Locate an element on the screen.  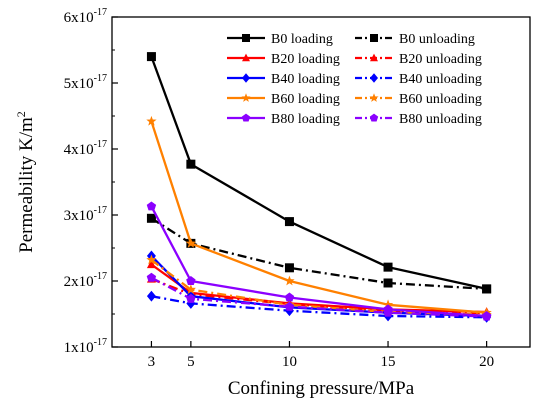
y-axis-title: Permeability K/m2 is located at coordinates (25, 182).